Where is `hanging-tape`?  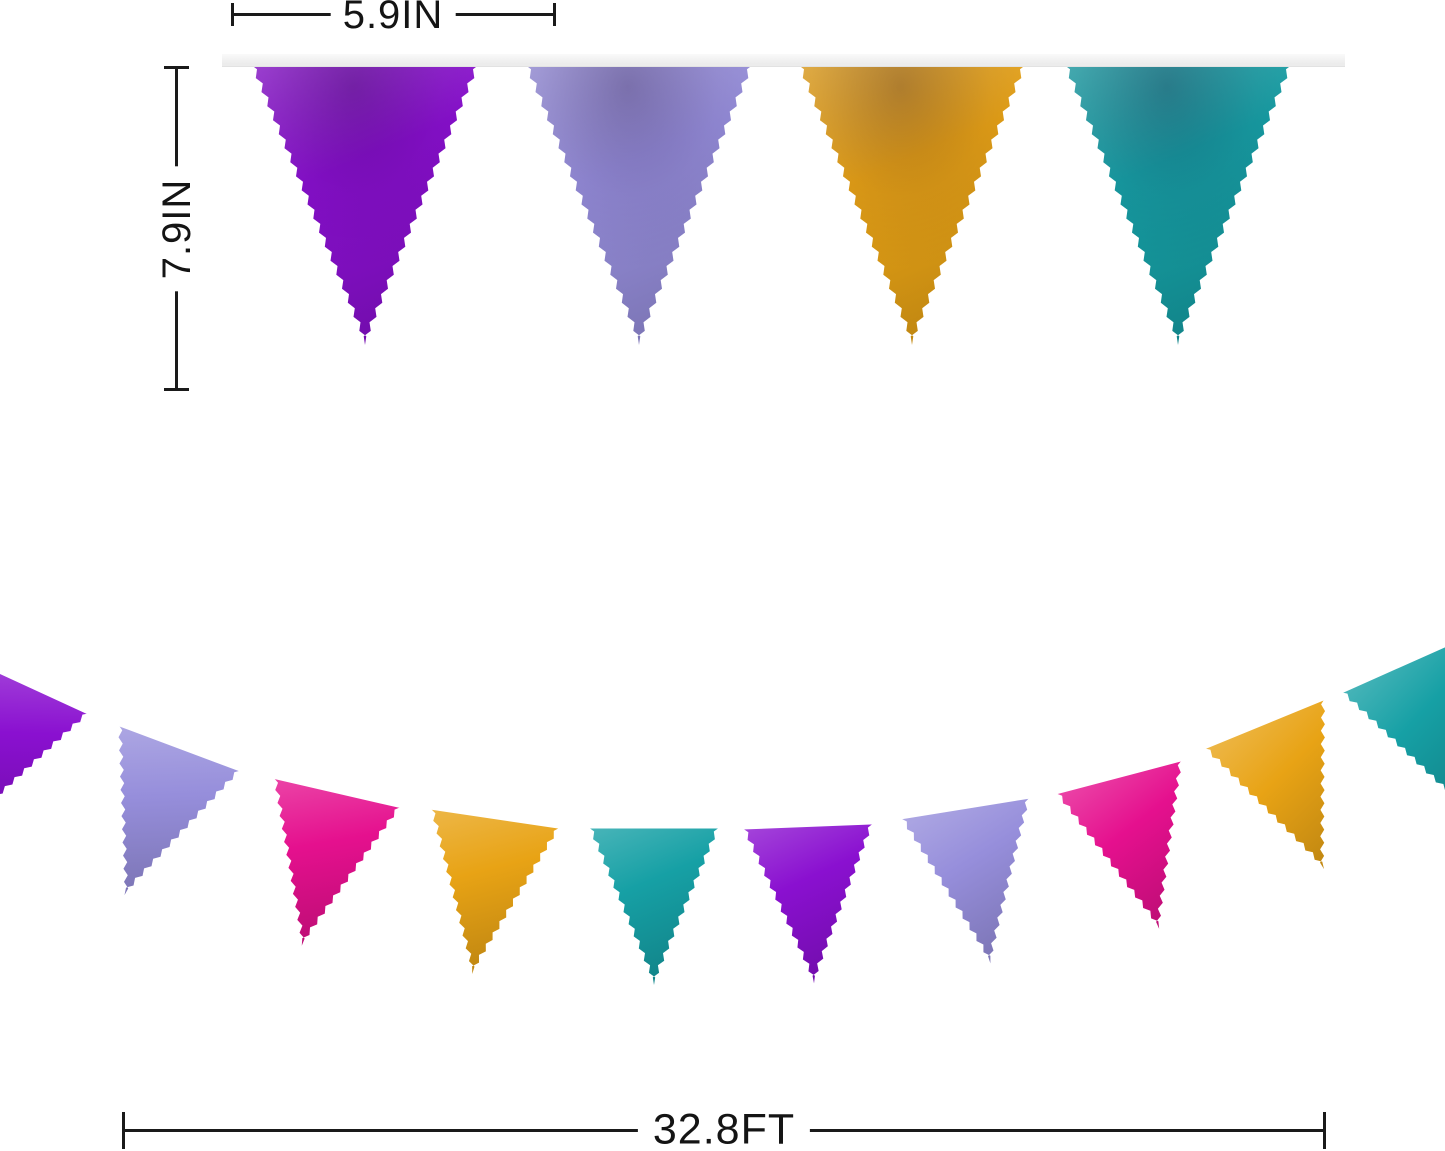
hanging-tape is located at coordinates (783, 60).